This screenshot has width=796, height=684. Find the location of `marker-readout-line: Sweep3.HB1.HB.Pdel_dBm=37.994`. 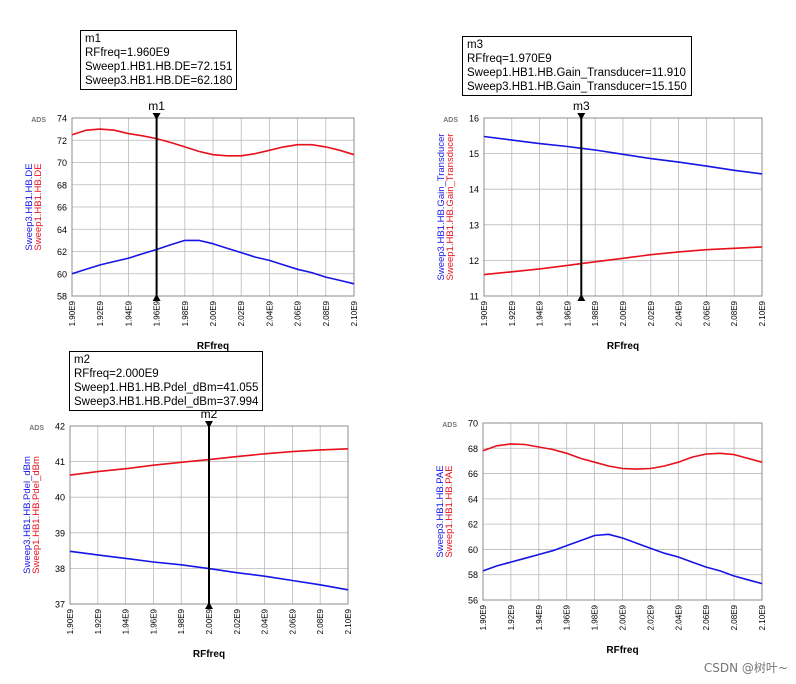

marker-readout-line: Sweep3.HB1.HB.Pdel_dBm=37.994 is located at coordinates (166, 402).